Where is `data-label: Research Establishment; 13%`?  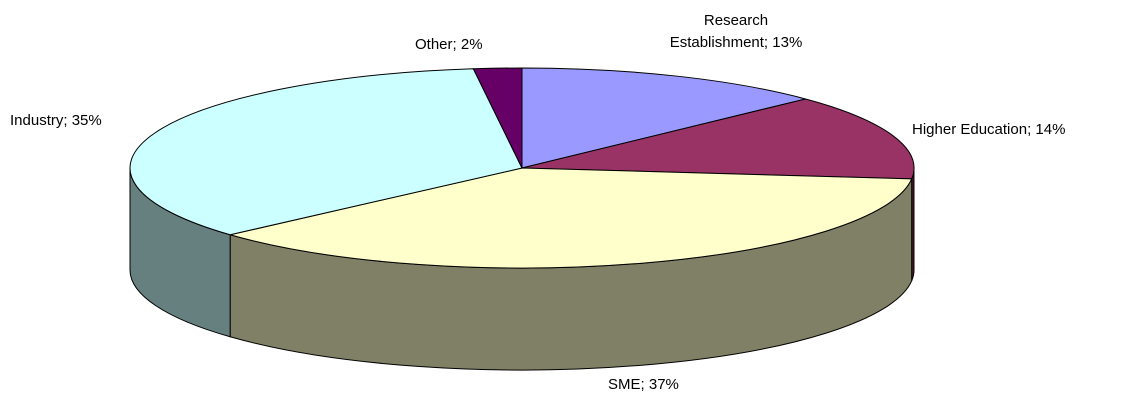 data-label: Research Establishment; 13% is located at coordinates (736, 32).